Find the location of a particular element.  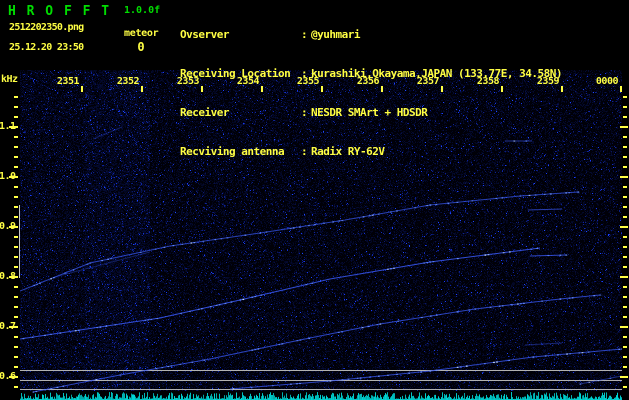

info-label: Recviving antenna is located at coordinates (232, 151).